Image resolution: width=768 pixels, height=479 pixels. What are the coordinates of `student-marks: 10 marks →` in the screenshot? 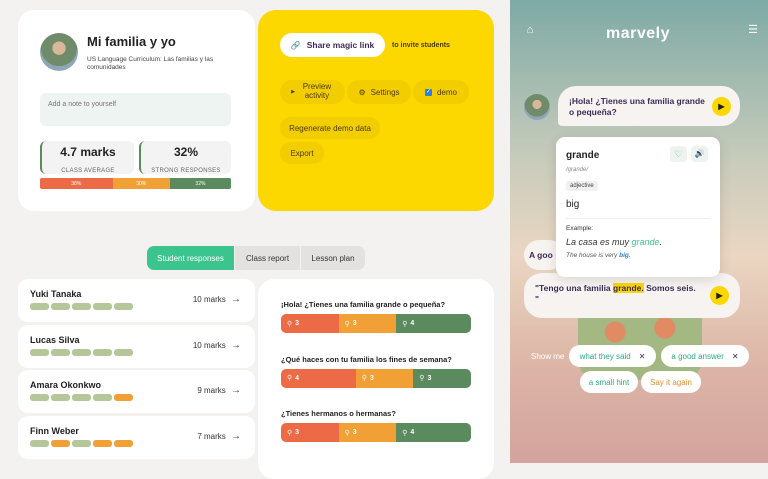 It's located at (216, 299).